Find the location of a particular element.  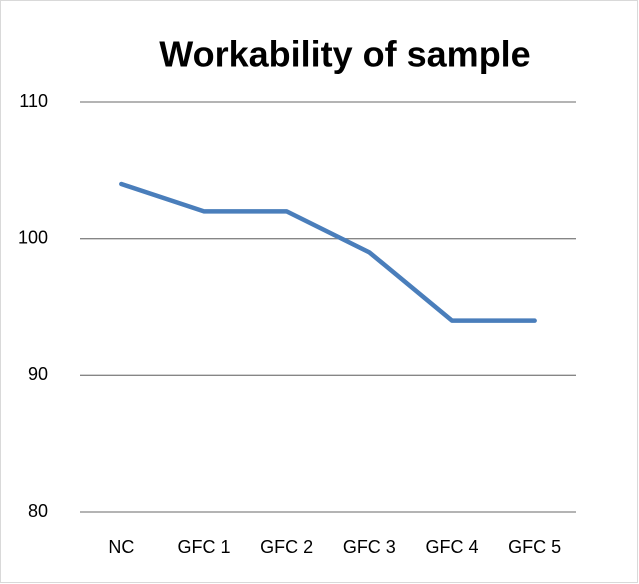

x-tick-label: GFC 2 is located at coordinates (286, 547).